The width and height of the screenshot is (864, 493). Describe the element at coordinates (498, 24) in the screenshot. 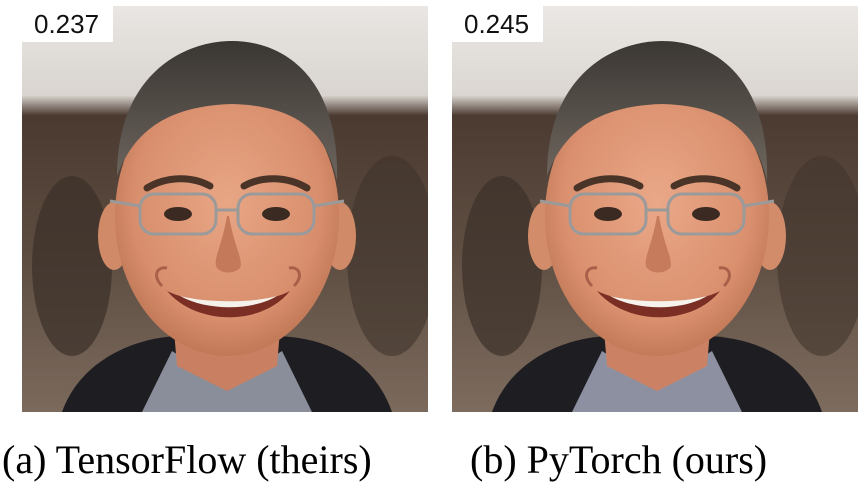

I see `score-label: 0.245` at that location.